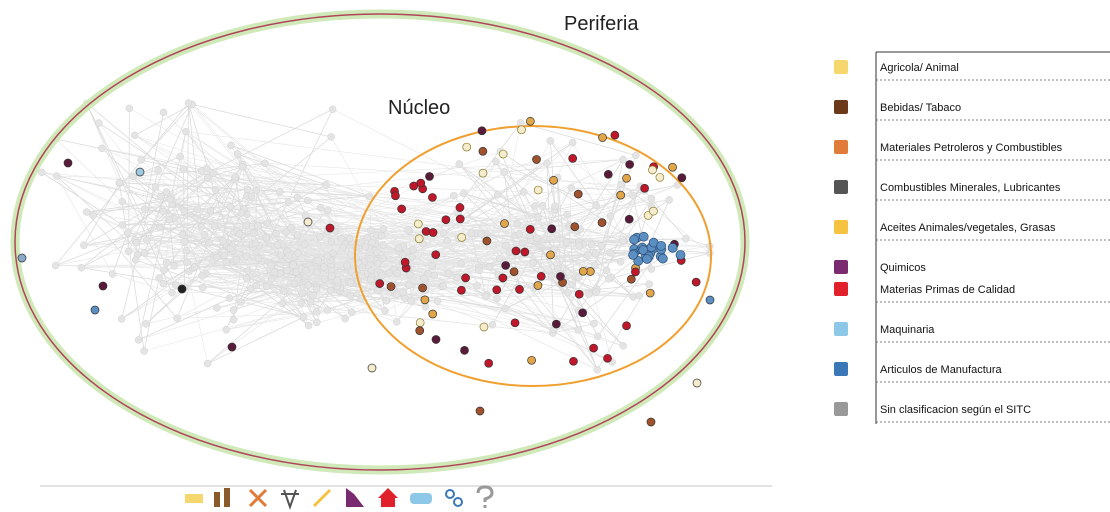 The image size is (1110, 512). I want to click on legend-label: Materias Primas de Calidad, so click(947, 290).